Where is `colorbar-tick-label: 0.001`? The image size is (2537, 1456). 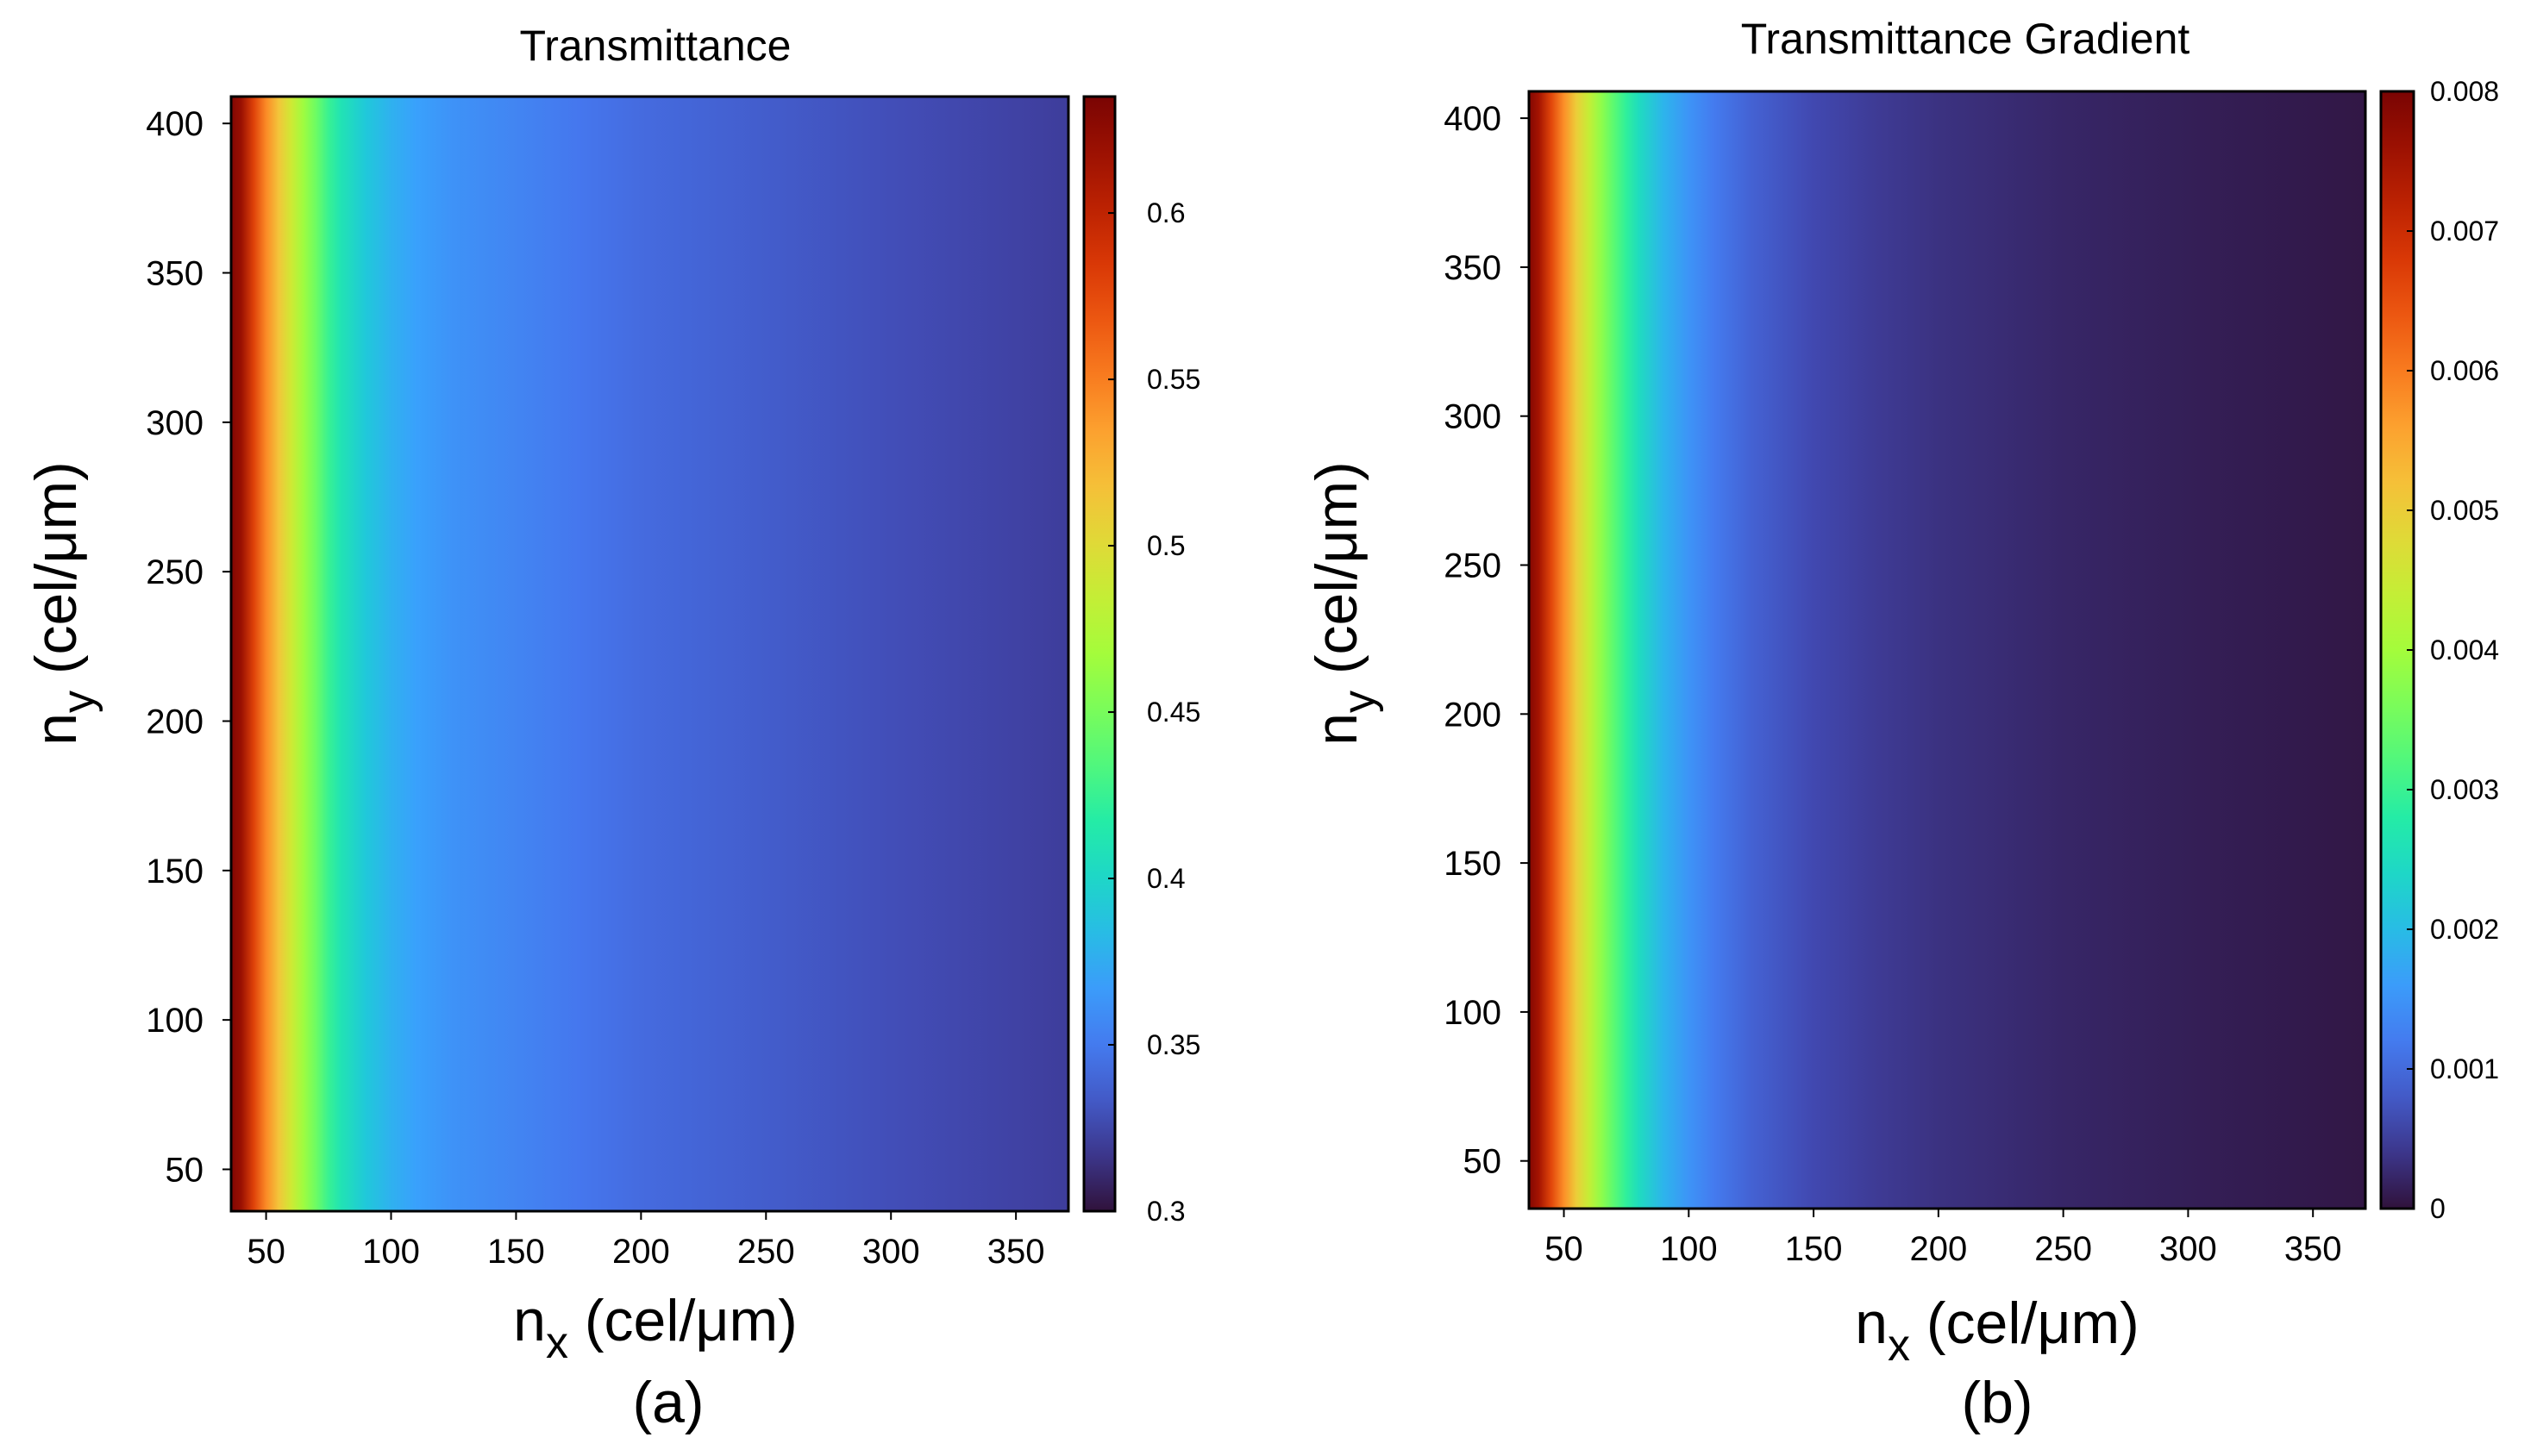 colorbar-tick-label: 0.001 is located at coordinates (2464, 1069).